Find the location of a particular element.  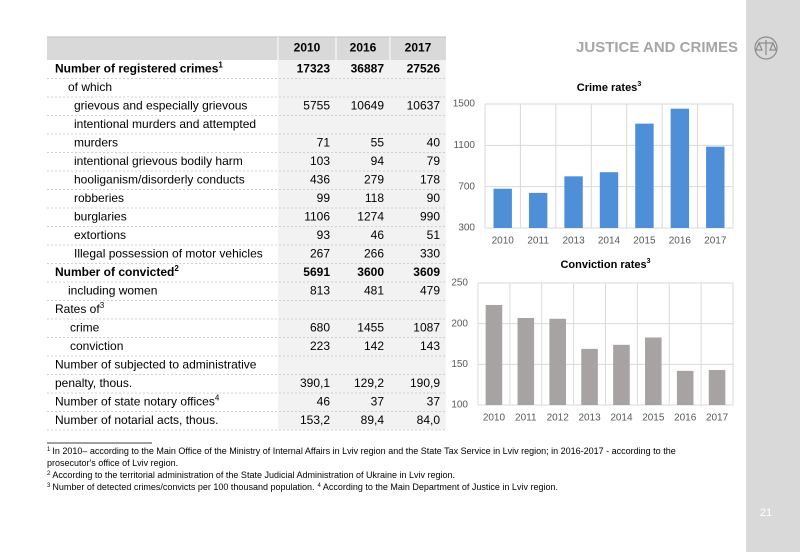

cell: 37 is located at coordinates (434, 401).